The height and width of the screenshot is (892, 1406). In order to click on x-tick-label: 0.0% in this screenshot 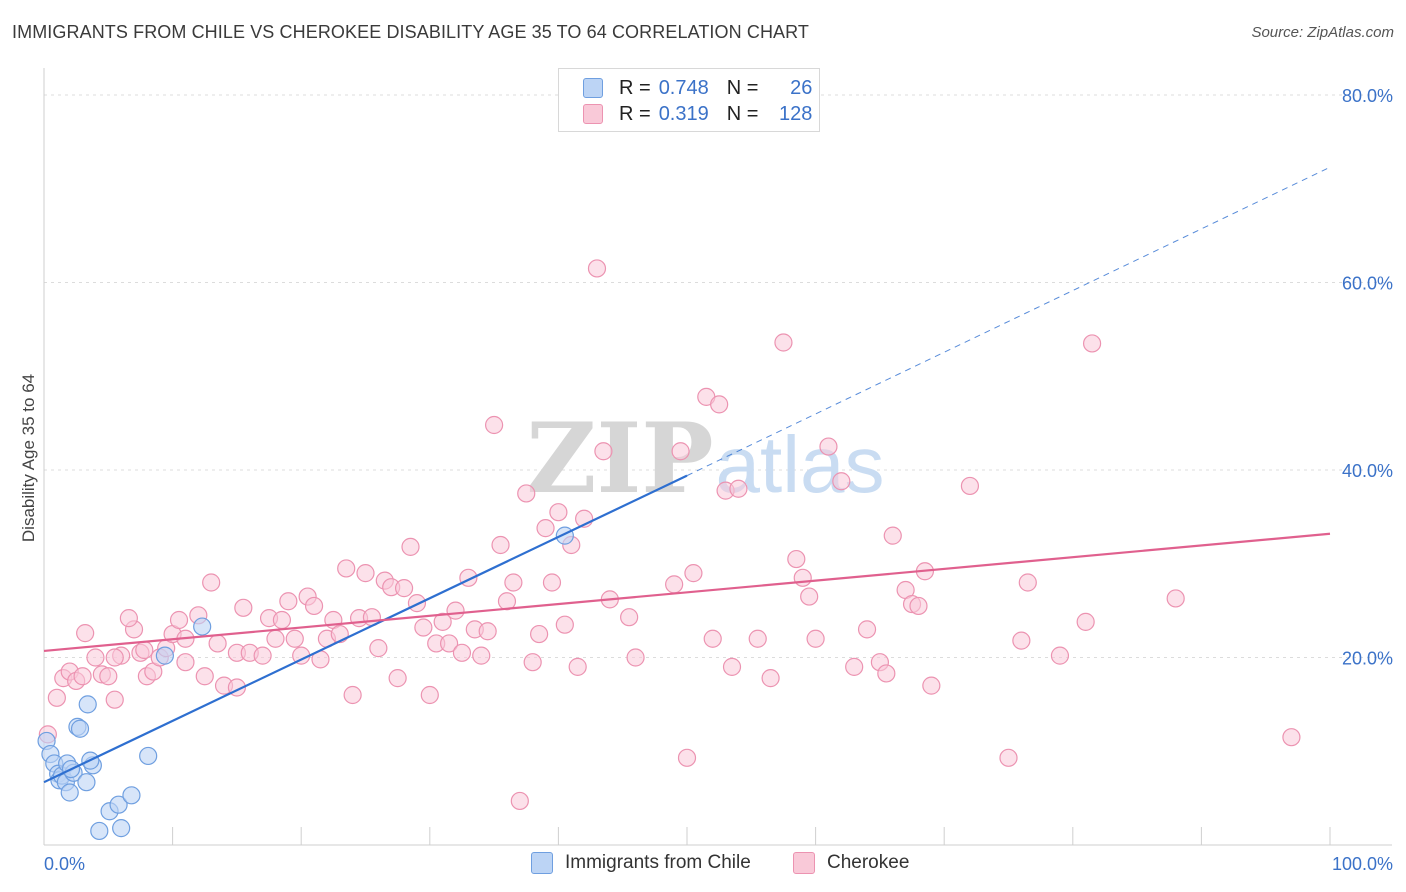, I will do `click(64, 864)`.